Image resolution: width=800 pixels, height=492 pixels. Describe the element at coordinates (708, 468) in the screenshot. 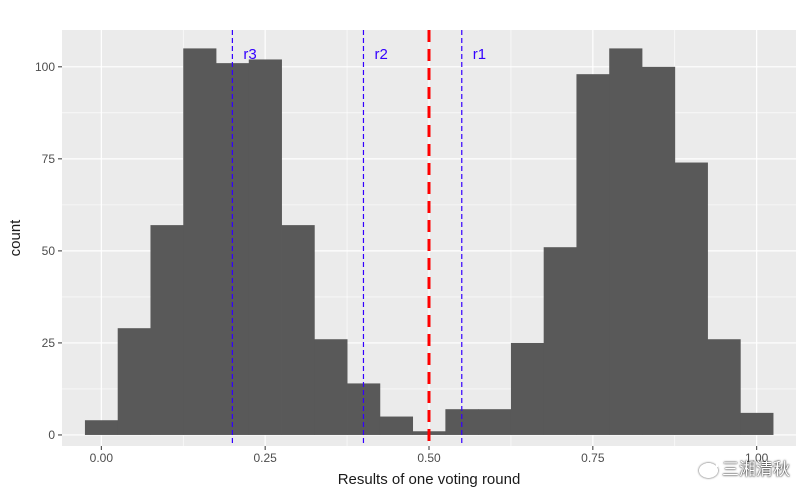

I see `weibo-icon` at that location.